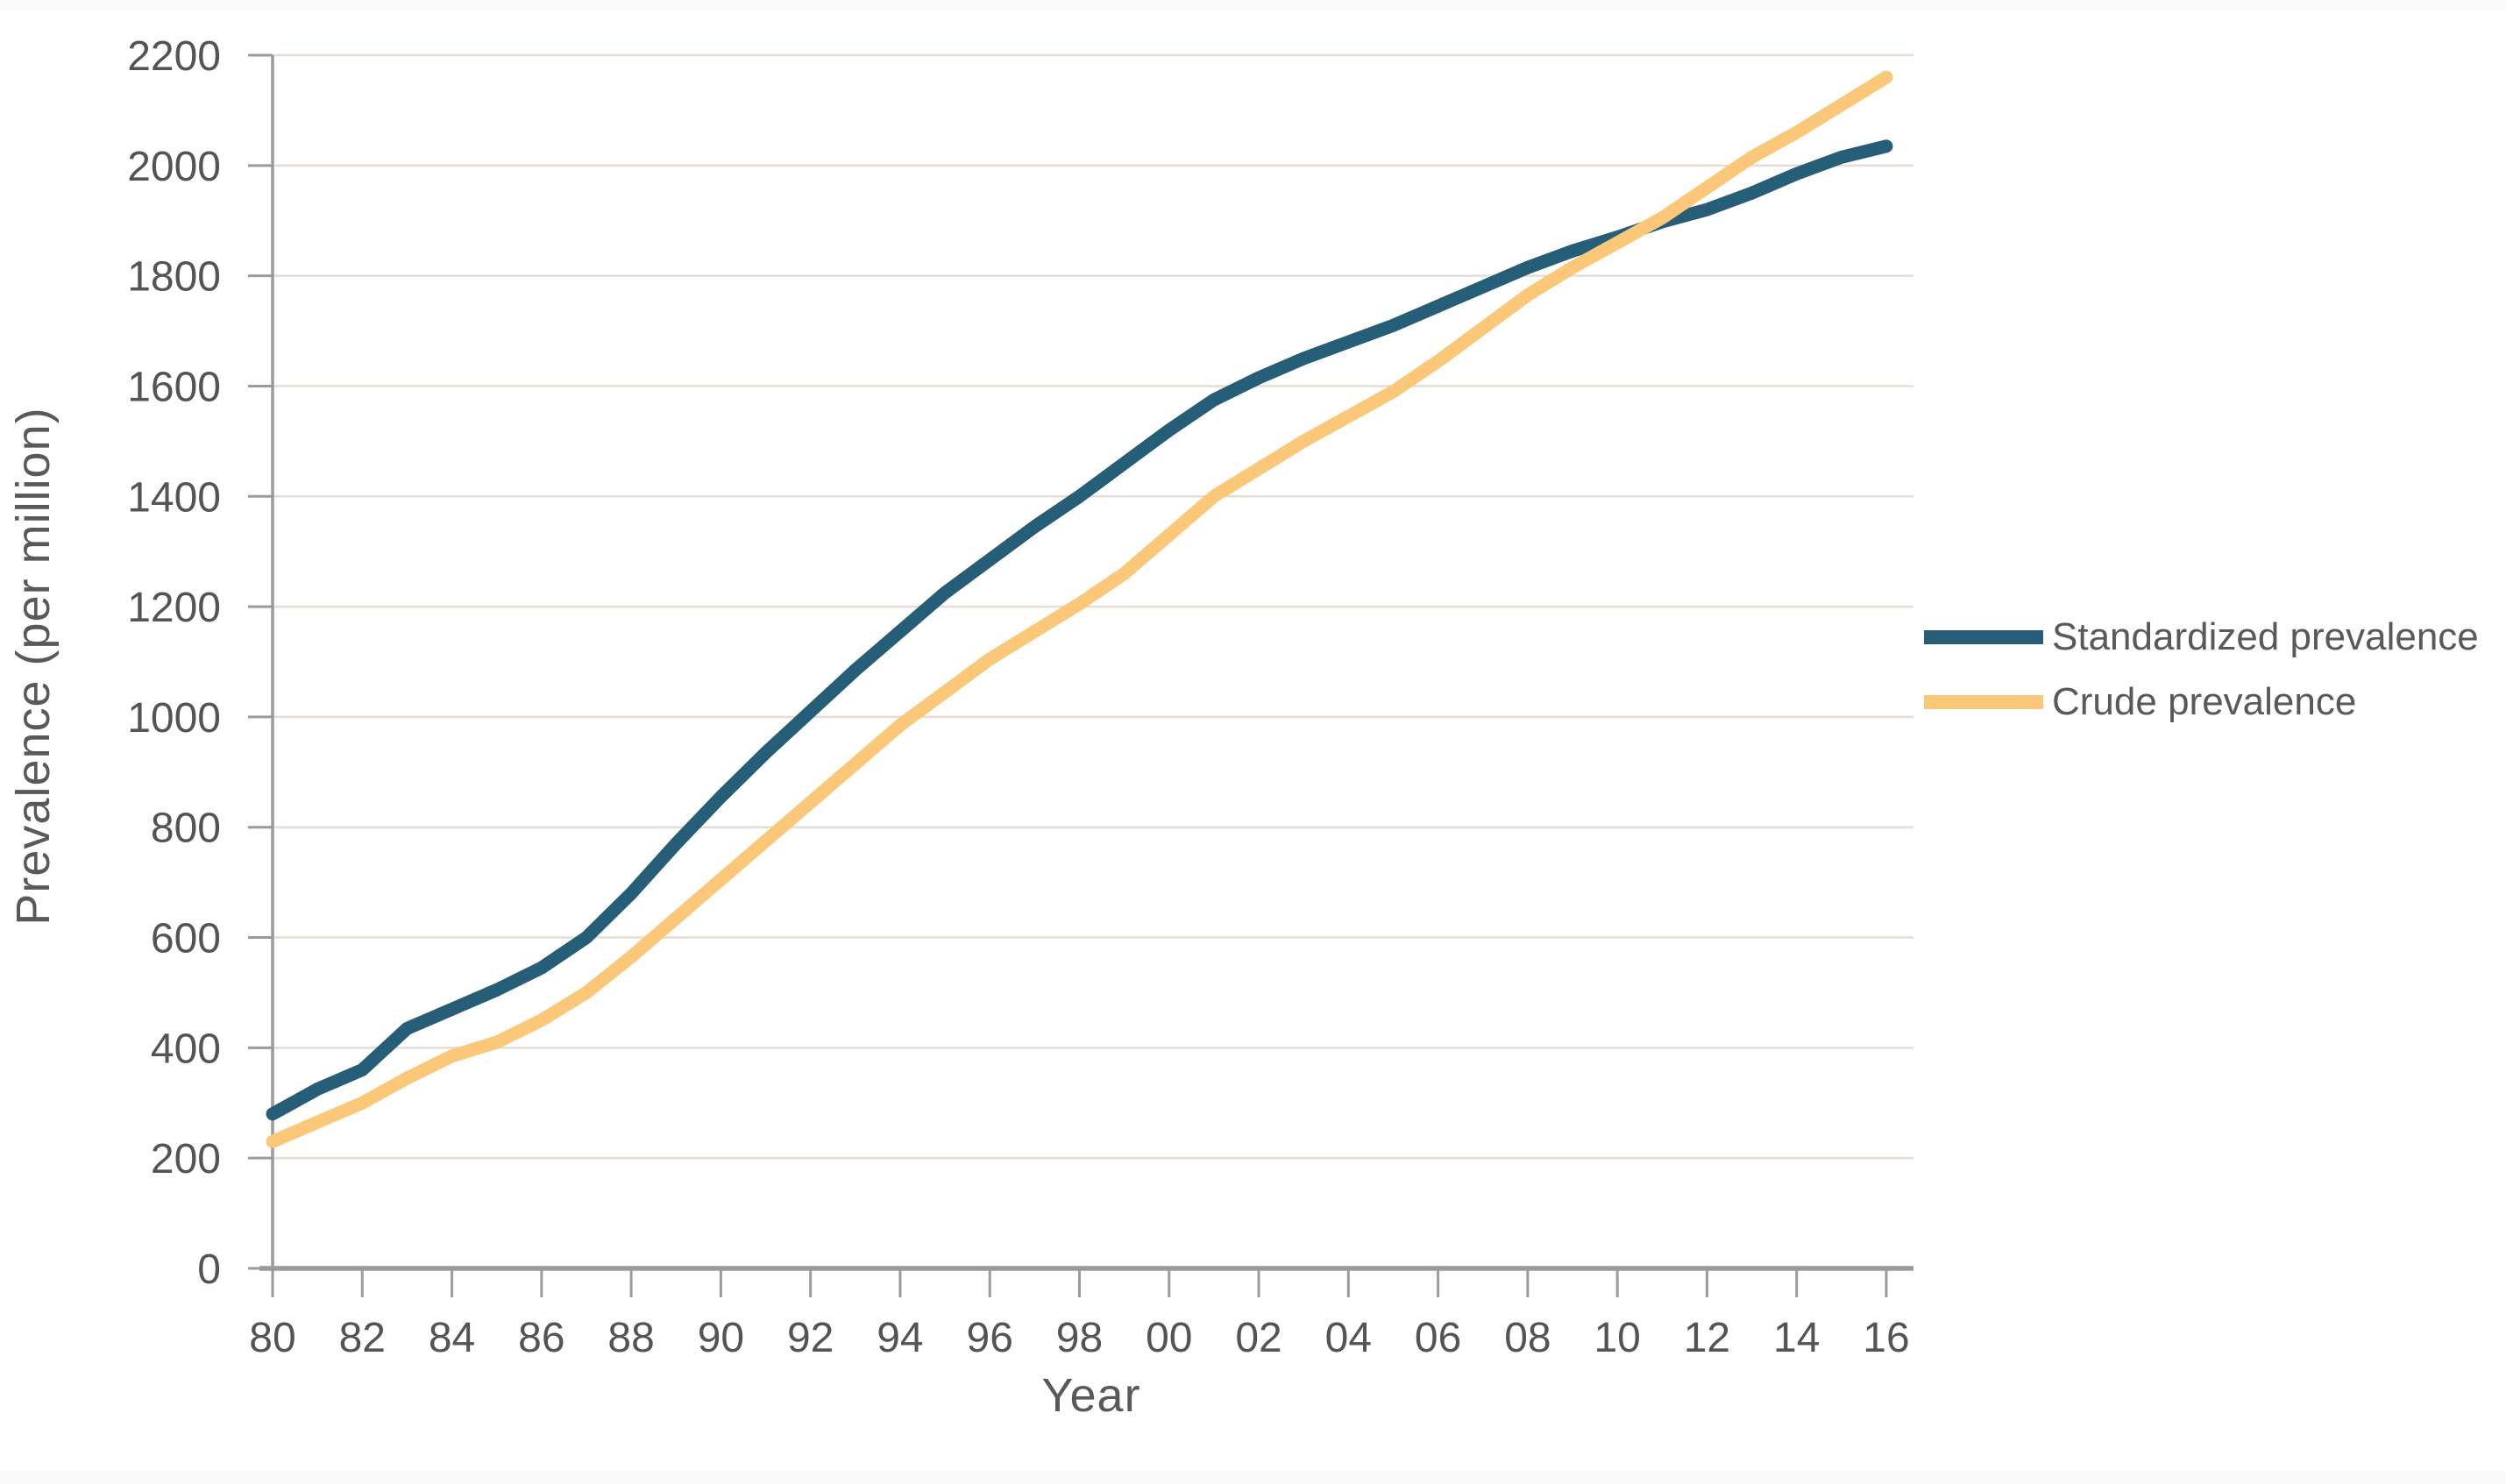 This screenshot has width=2506, height=1484. Describe the element at coordinates (186, 1159) in the screenshot. I see `svg-text: 200` at that location.